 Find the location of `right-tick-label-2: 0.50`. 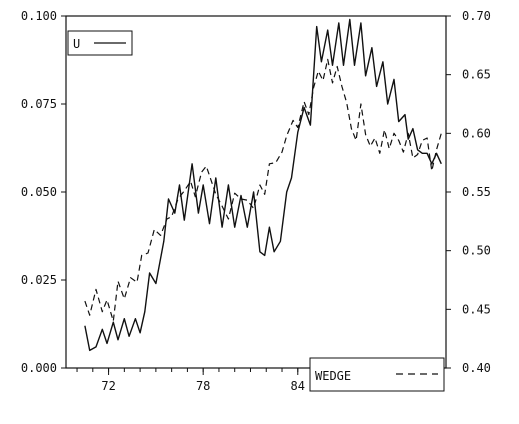

right-tick-label-2: 0.50 is located at coordinates (476, 251).